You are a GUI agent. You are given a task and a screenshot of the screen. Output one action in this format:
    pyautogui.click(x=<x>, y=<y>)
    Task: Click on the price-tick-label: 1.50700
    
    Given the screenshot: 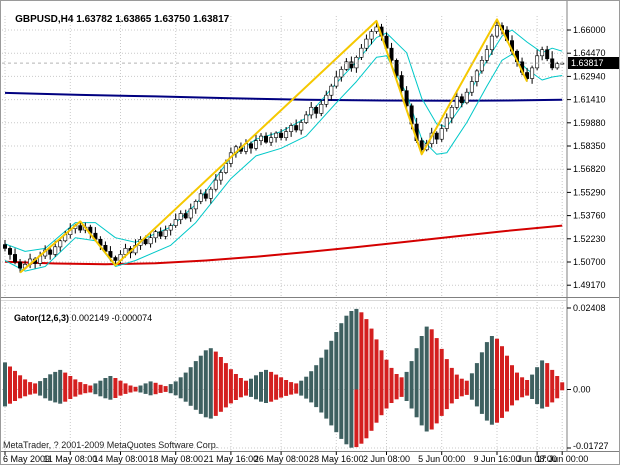 What is the action you would take?
    pyautogui.click(x=589, y=262)
    